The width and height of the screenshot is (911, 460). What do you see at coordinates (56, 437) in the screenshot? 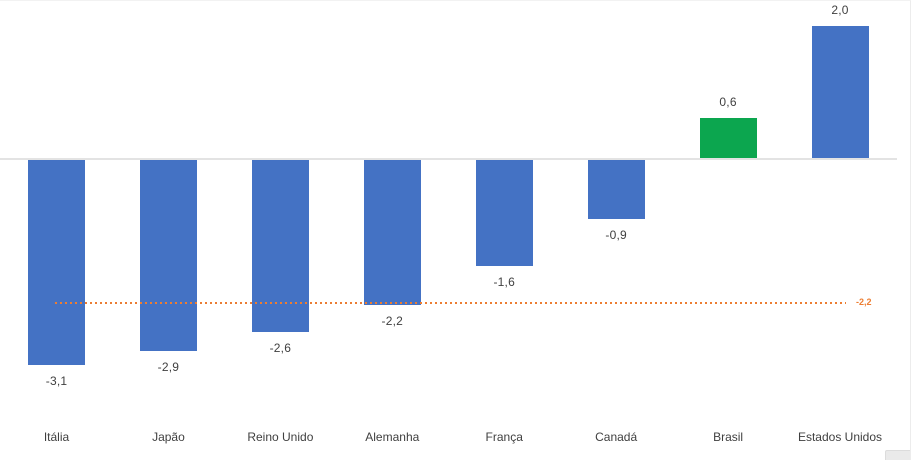
I see `category-label-italia: Itália` at bounding box center [56, 437].